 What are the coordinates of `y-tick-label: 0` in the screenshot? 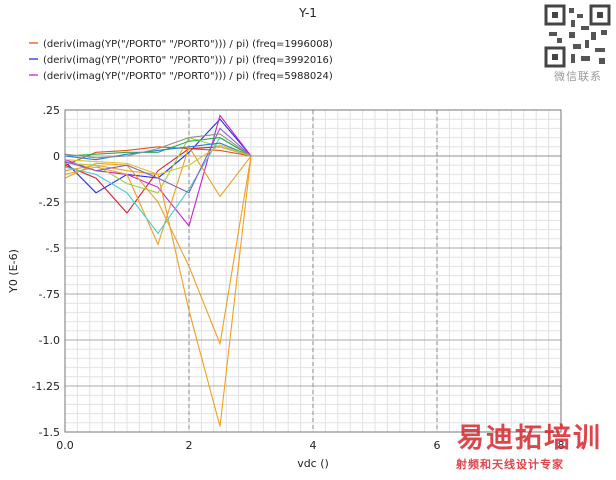 It's located at (56, 156).